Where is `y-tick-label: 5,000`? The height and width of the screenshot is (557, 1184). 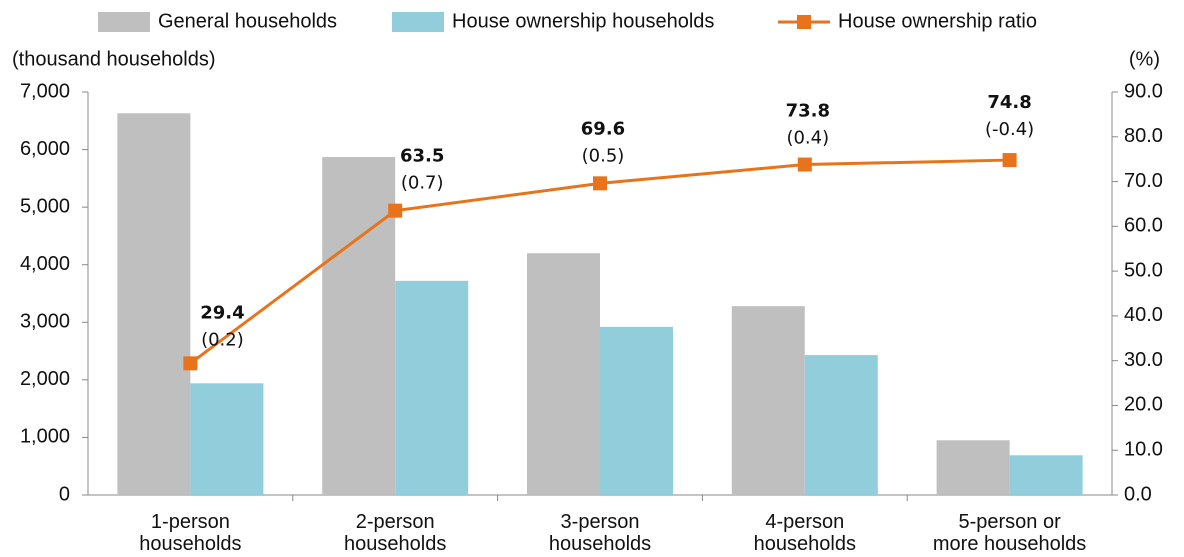
y-tick-label: 5,000 is located at coordinates (45, 206).